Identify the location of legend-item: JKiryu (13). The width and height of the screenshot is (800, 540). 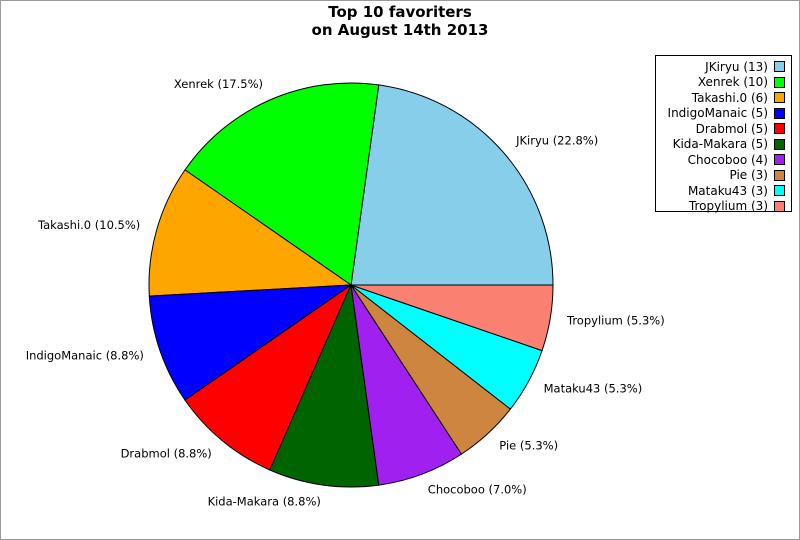
(723, 67).